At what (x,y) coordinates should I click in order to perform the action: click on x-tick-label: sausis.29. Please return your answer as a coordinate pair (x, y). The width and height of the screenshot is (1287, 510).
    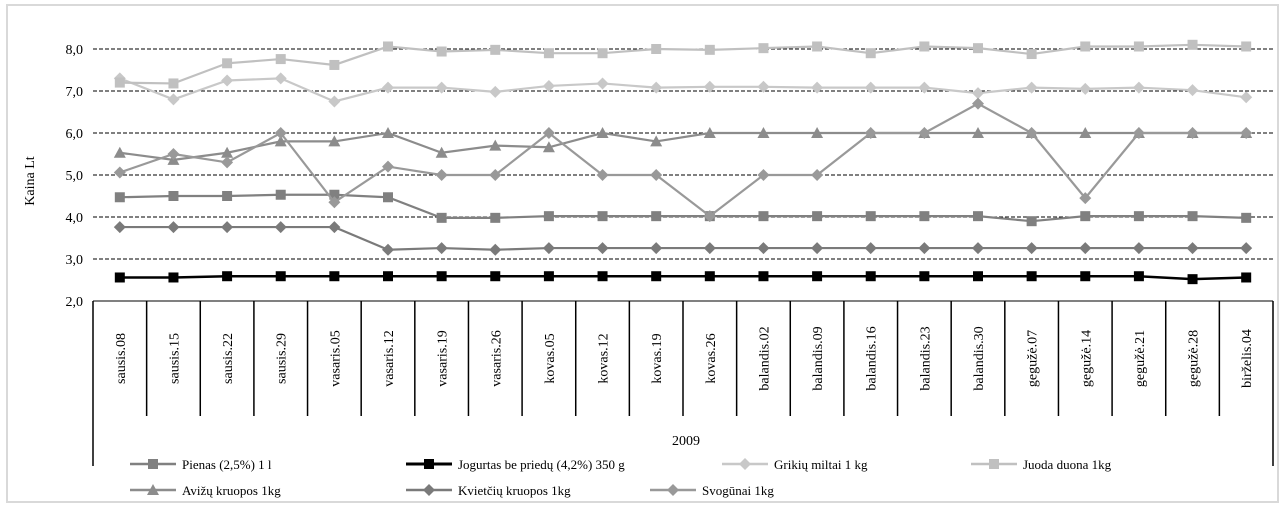
    Looking at the image, I should click on (282, 358).